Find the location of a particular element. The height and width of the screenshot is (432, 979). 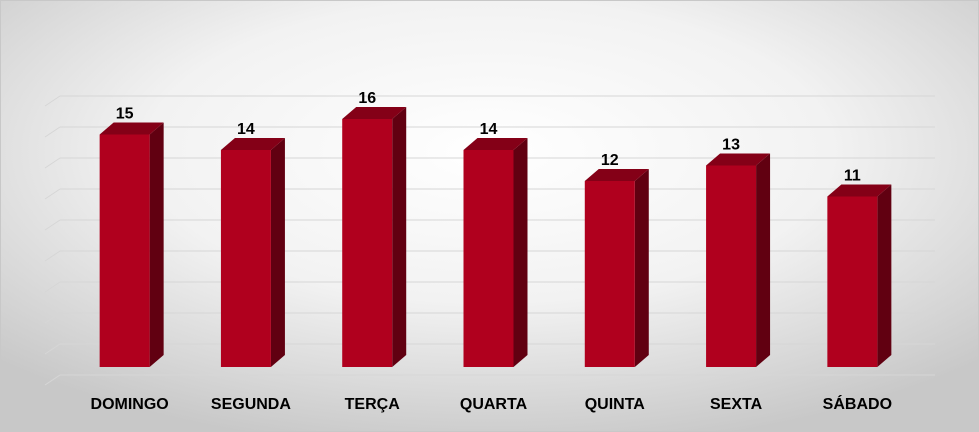

x-tick-label: DOMINGO is located at coordinates (130, 404).